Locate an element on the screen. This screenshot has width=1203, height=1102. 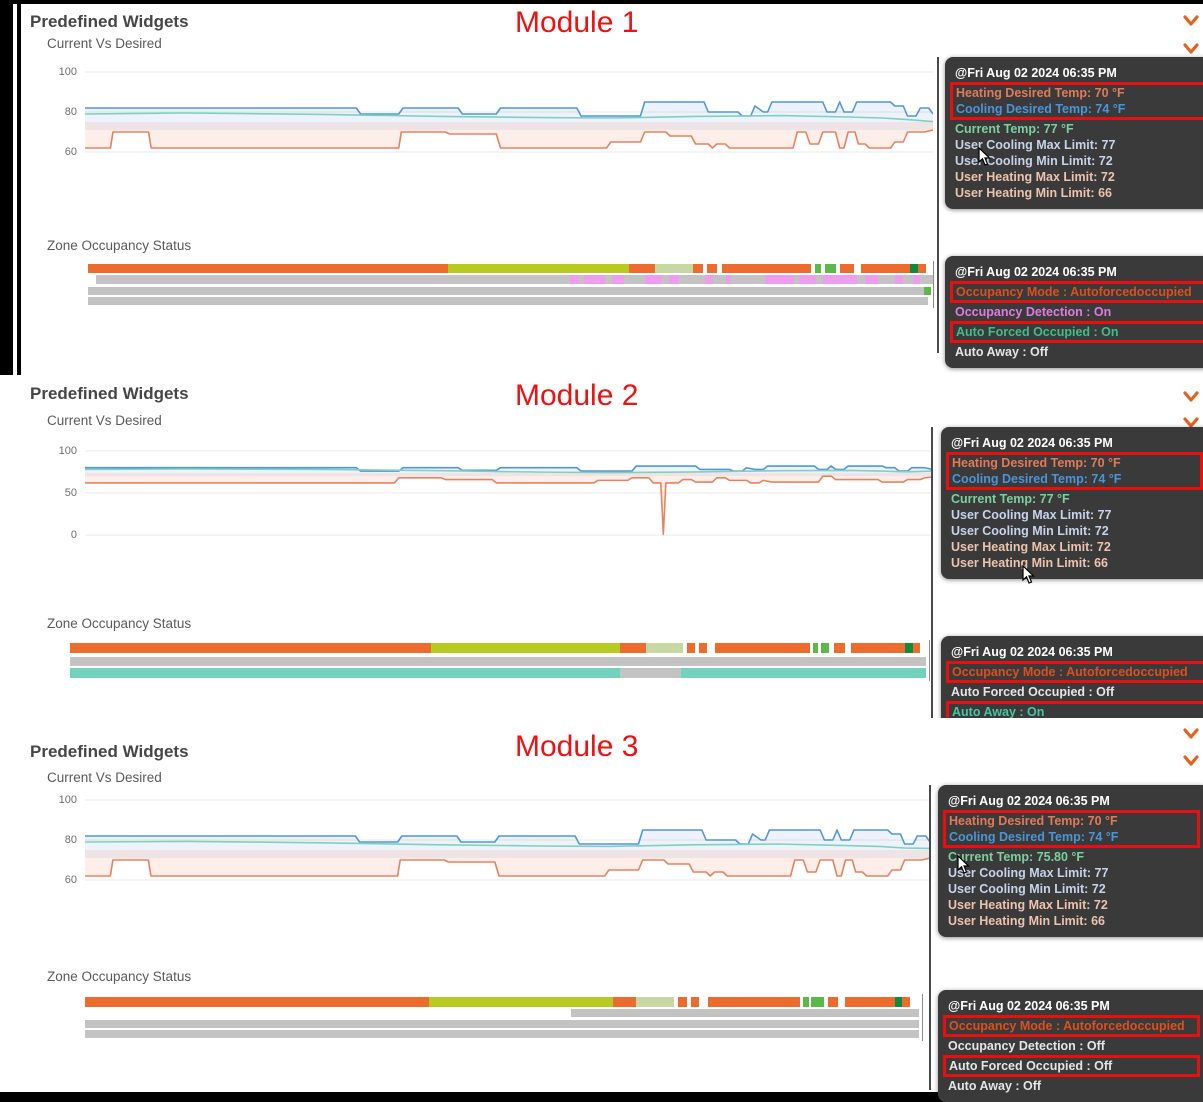
tooltip-line: User Heating Max Limit: 72 is located at coordinates (1031, 547).